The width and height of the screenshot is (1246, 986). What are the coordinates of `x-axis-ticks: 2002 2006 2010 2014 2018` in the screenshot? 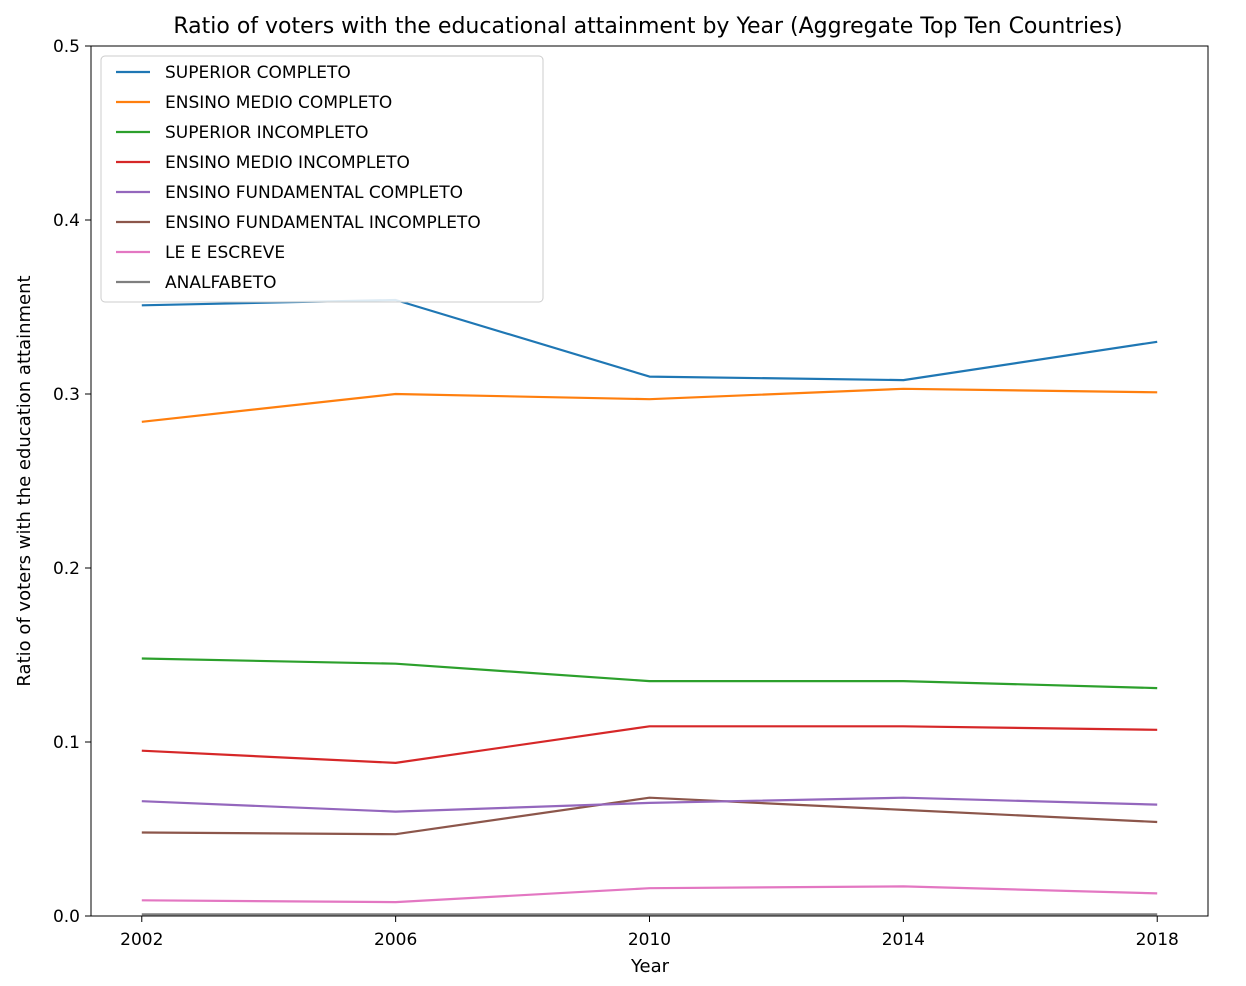 It's located at (649, 933).